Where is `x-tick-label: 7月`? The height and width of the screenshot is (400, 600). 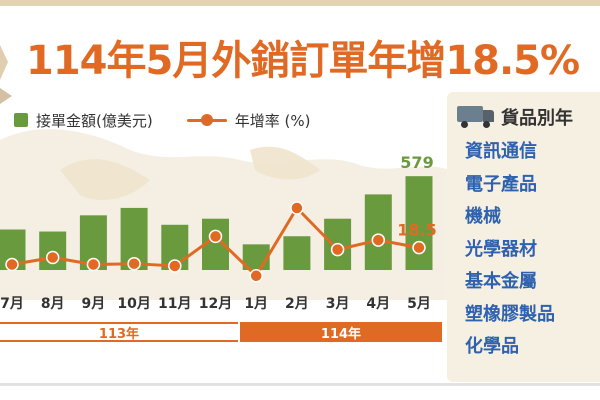
x-tick-label: 7月 is located at coordinates (12, 304).